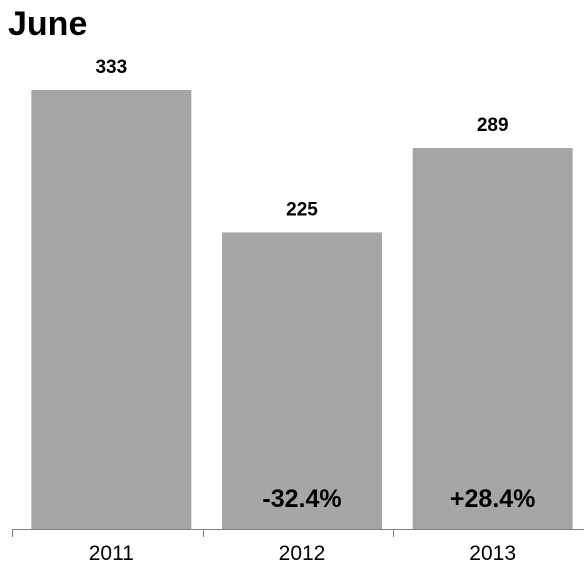 The image size is (584, 567). I want to click on x-tick-label-2012: 2012, so click(302, 553).